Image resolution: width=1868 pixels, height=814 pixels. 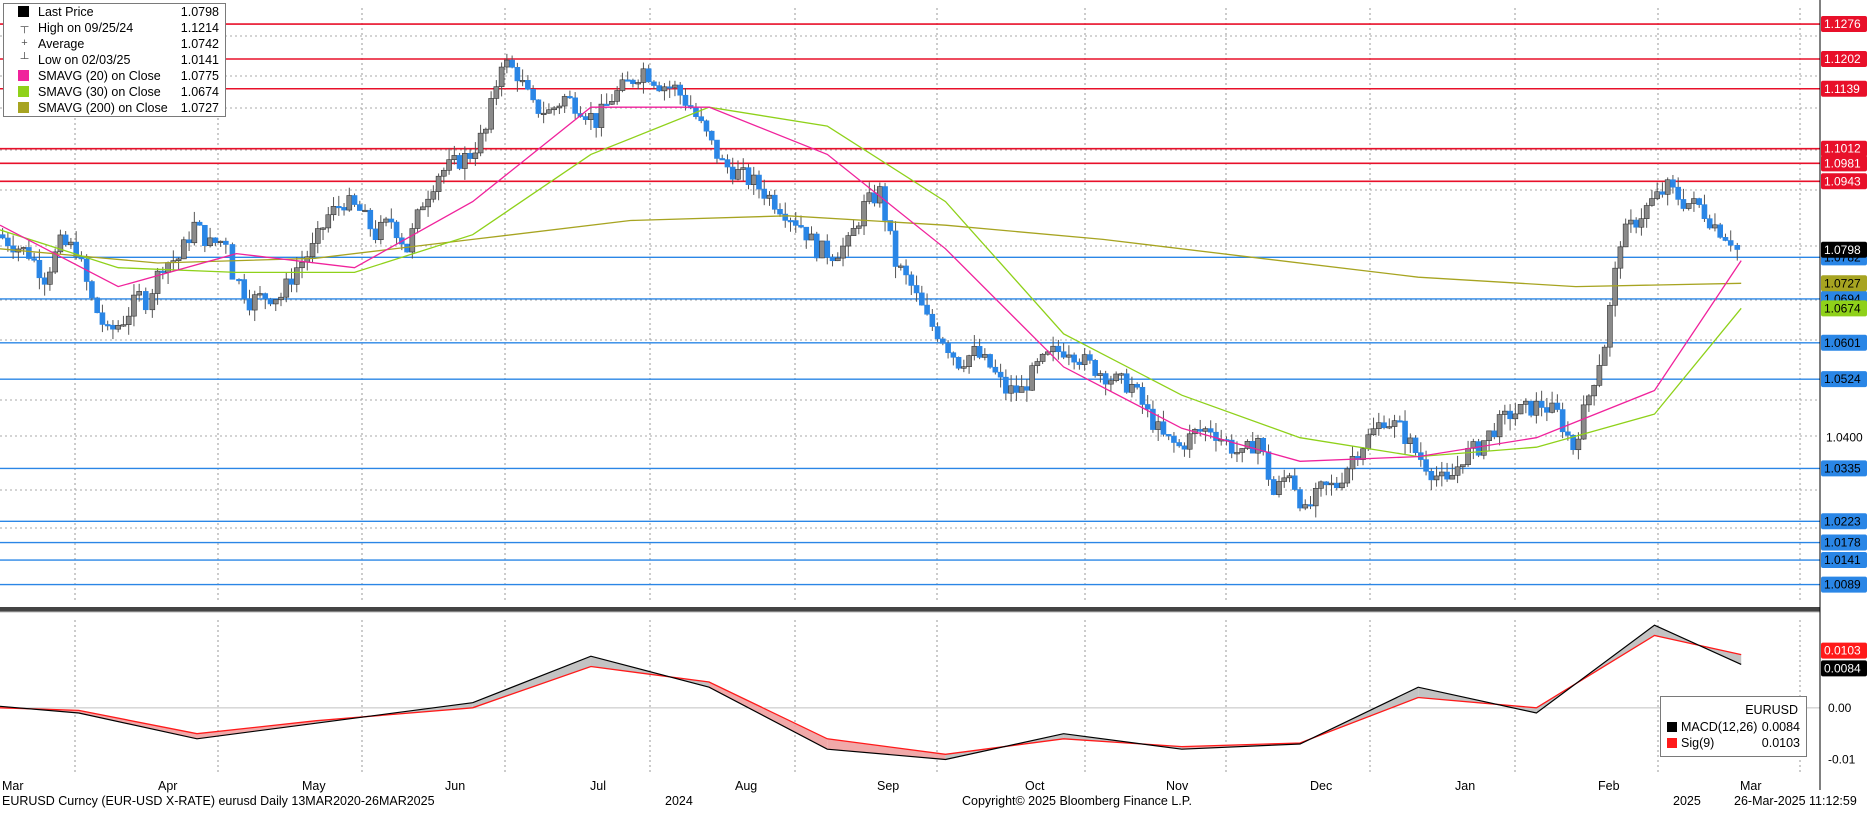 What do you see at coordinates (1844, 438) in the screenshot?
I see `price-tick-label: 1.0400` at bounding box center [1844, 438].